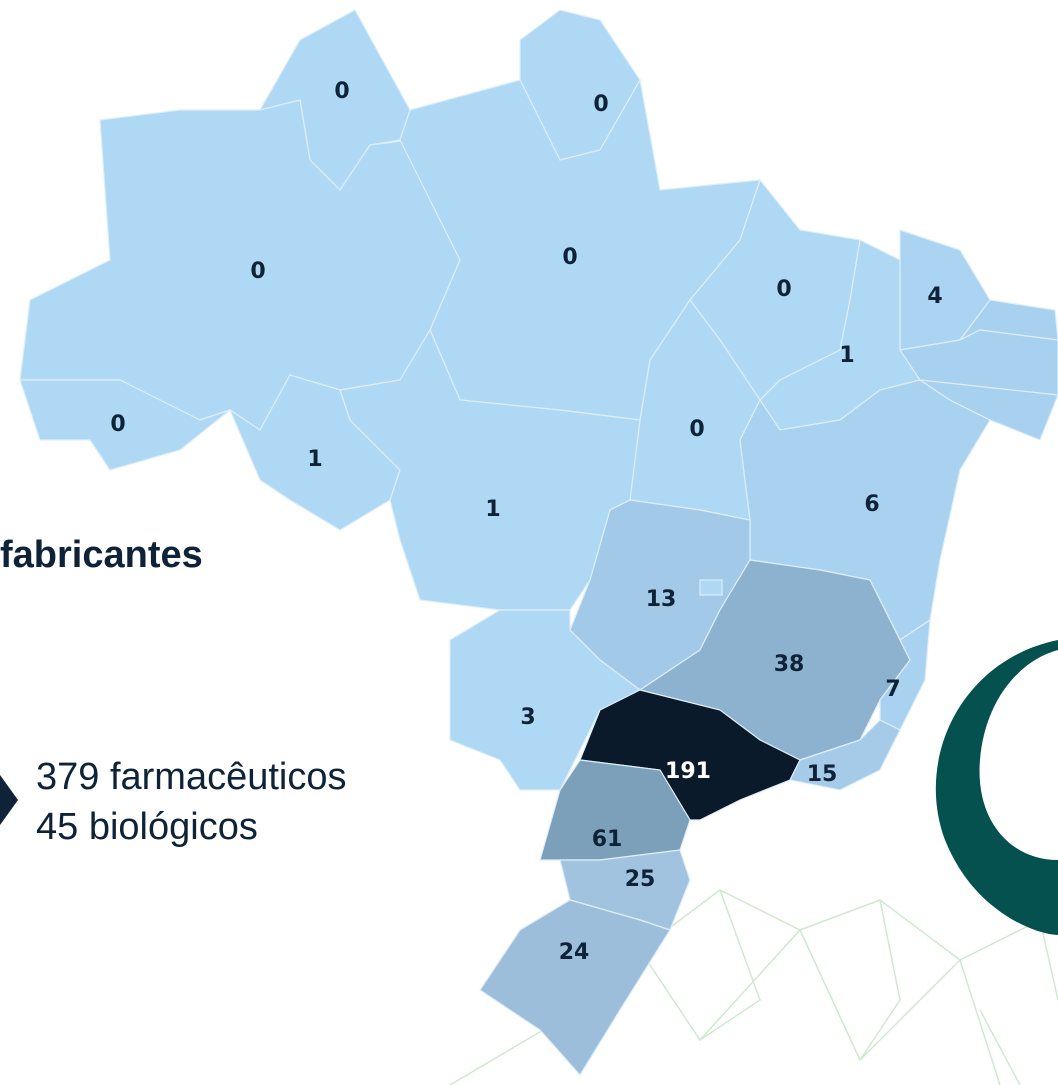  Describe the element at coordinates (871, 504) in the screenshot. I see `state-value: 6` at that location.